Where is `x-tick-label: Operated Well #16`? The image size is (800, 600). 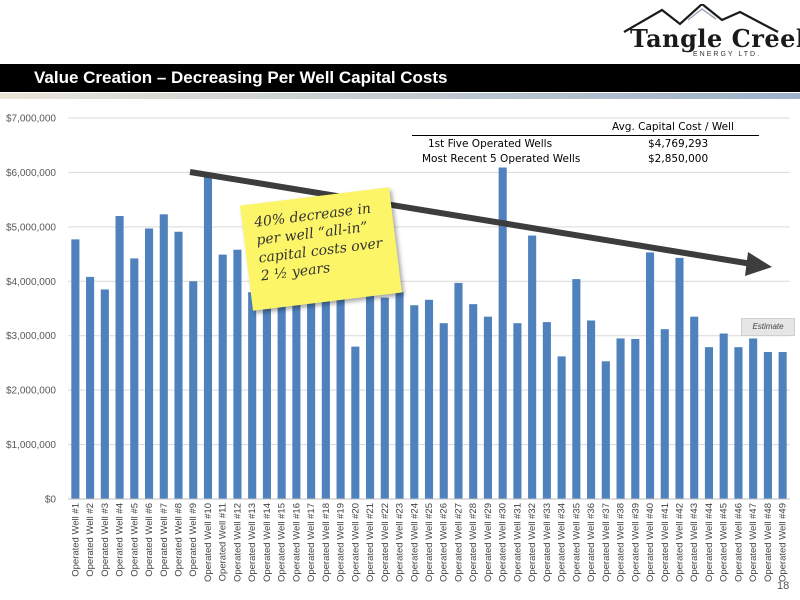
x-tick-label: Operated Well #16 is located at coordinates (296, 542).